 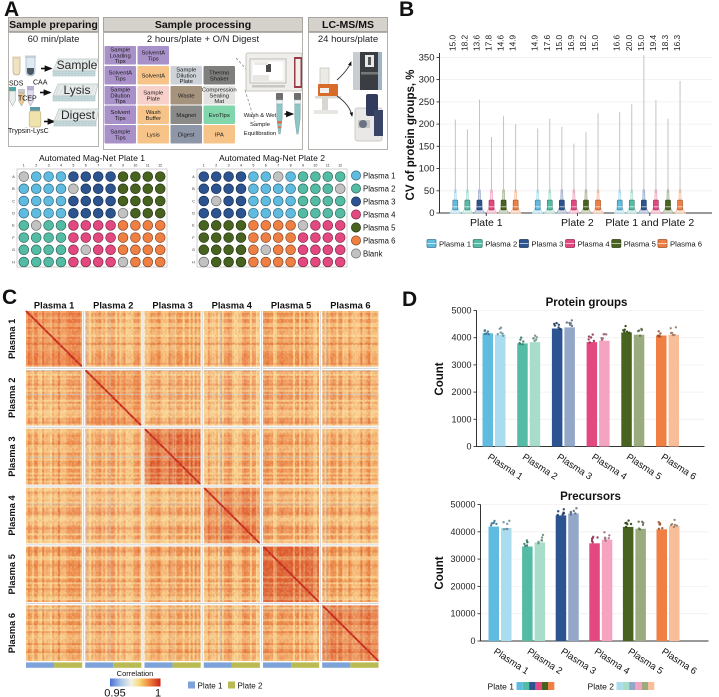 What do you see at coordinates (210, 686) in the screenshot?
I see `svg-text: Plate 1` at bounding box center [210, 686].